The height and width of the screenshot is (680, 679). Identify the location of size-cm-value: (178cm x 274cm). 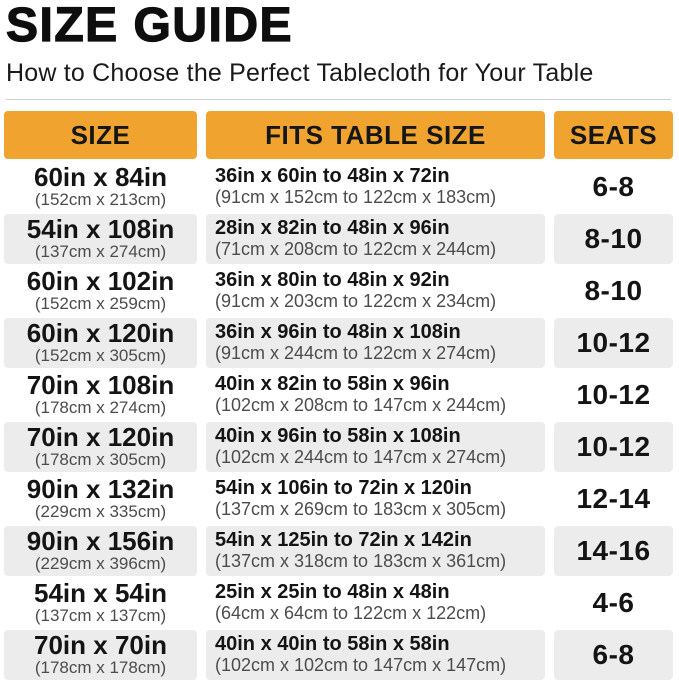
(100, 408).